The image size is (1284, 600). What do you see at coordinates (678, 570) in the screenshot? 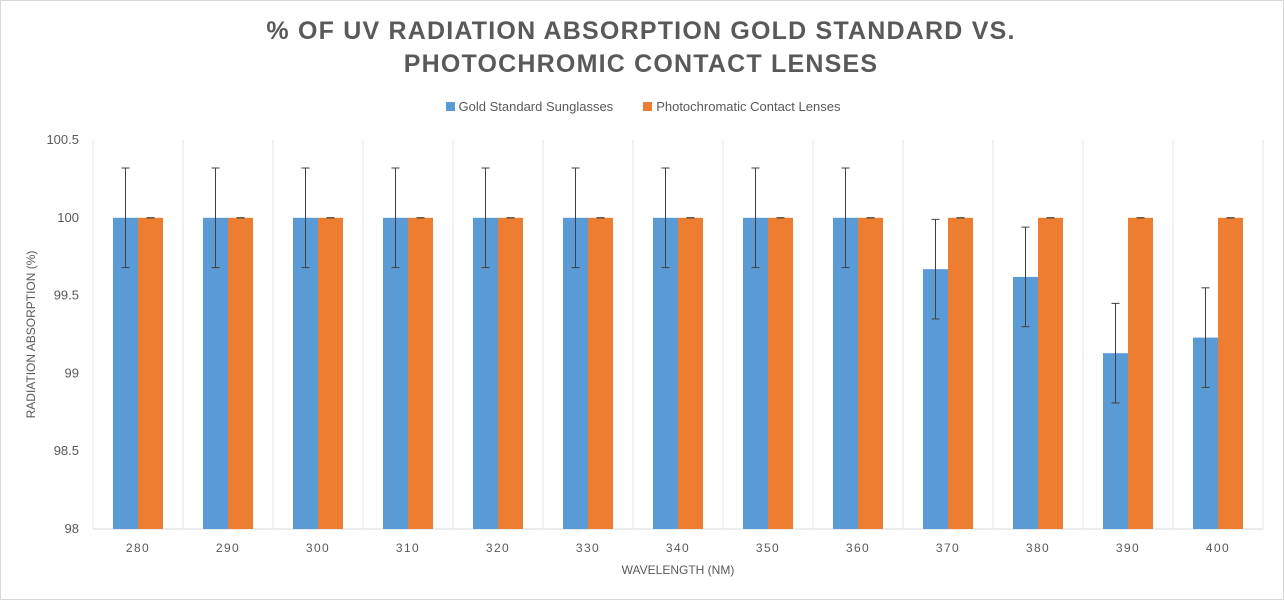
I see `x-axis-title: WAVELENGTH (NM)` at bounding box center [678, 570].